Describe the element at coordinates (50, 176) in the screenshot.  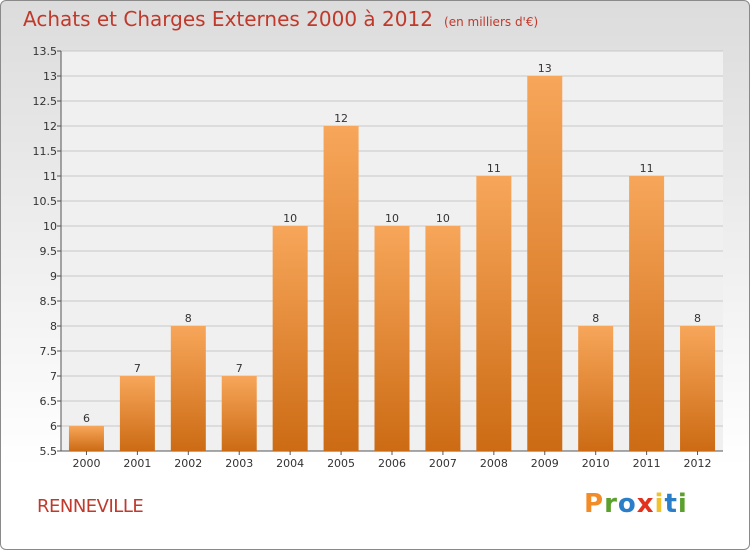
I see `y-tick-label: 11` at that location.